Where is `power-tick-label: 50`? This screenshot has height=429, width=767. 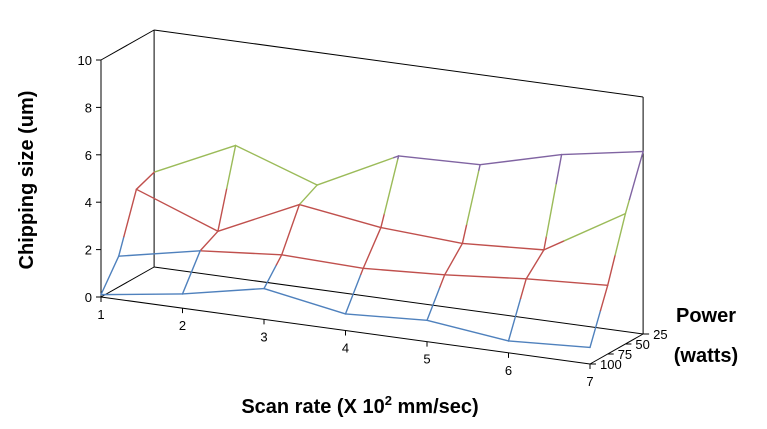
power-tick-label: 50 is located at coordinates (642, 344).